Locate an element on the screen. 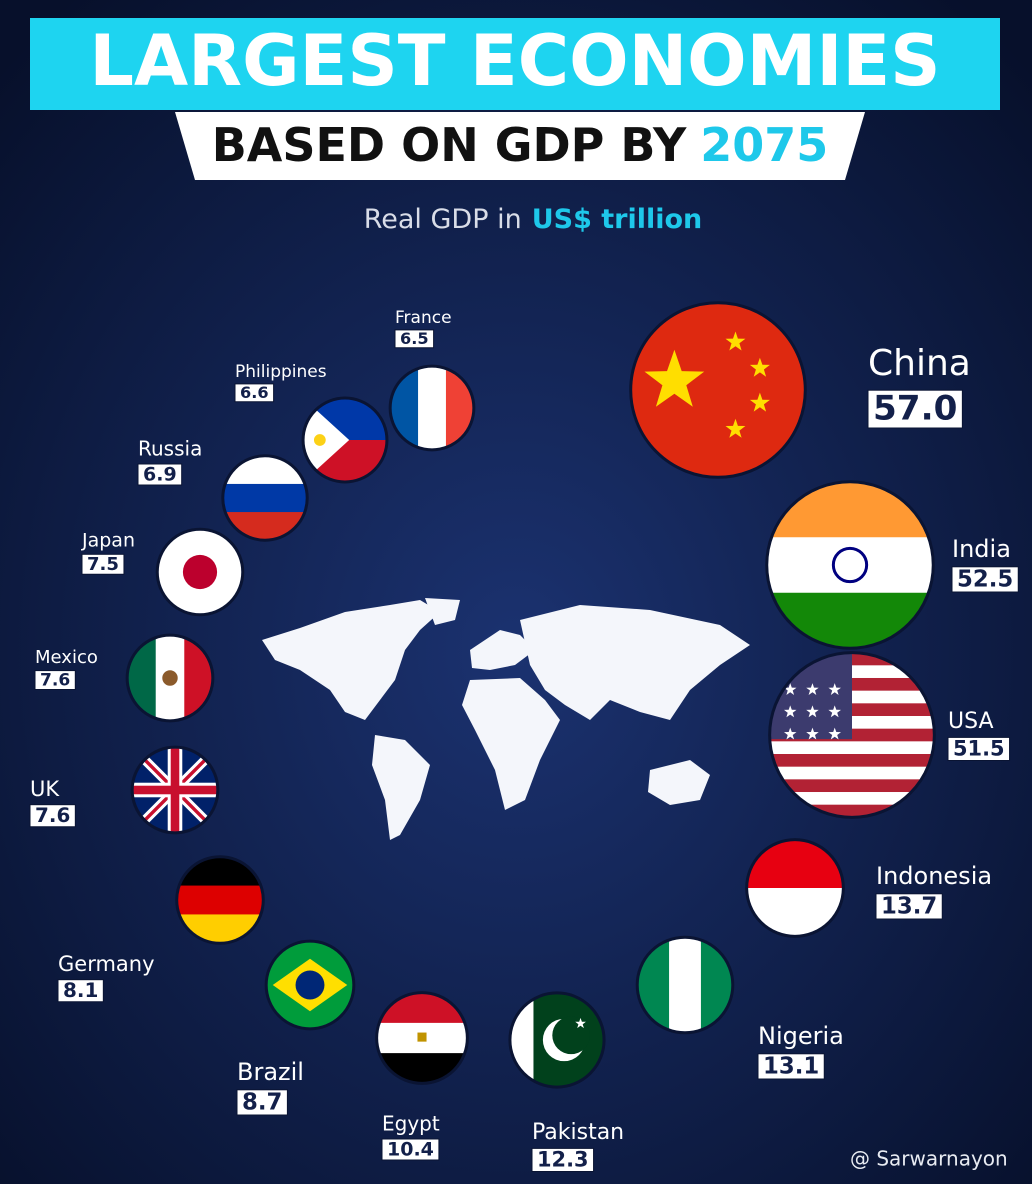 This screenshot has height=1184, width=1032. value-label: 13.1 is located at coordinates (791, 1067).